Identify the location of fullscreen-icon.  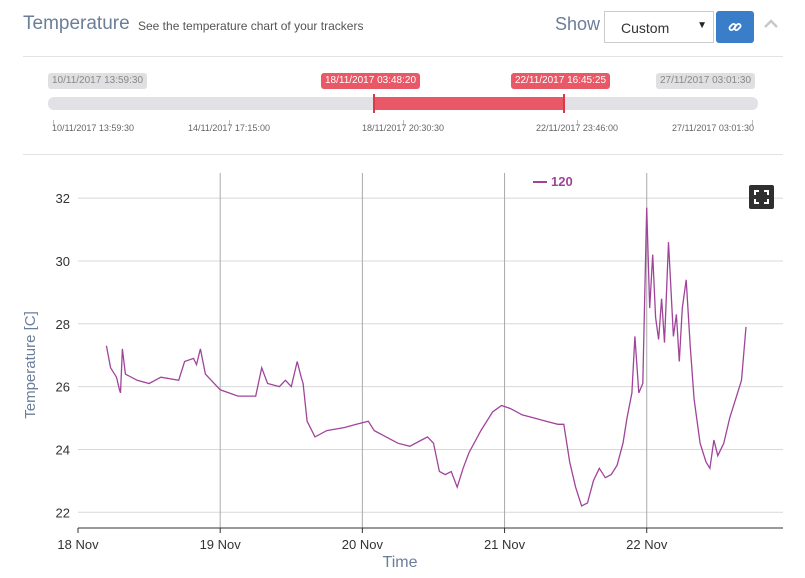
(761, 197).